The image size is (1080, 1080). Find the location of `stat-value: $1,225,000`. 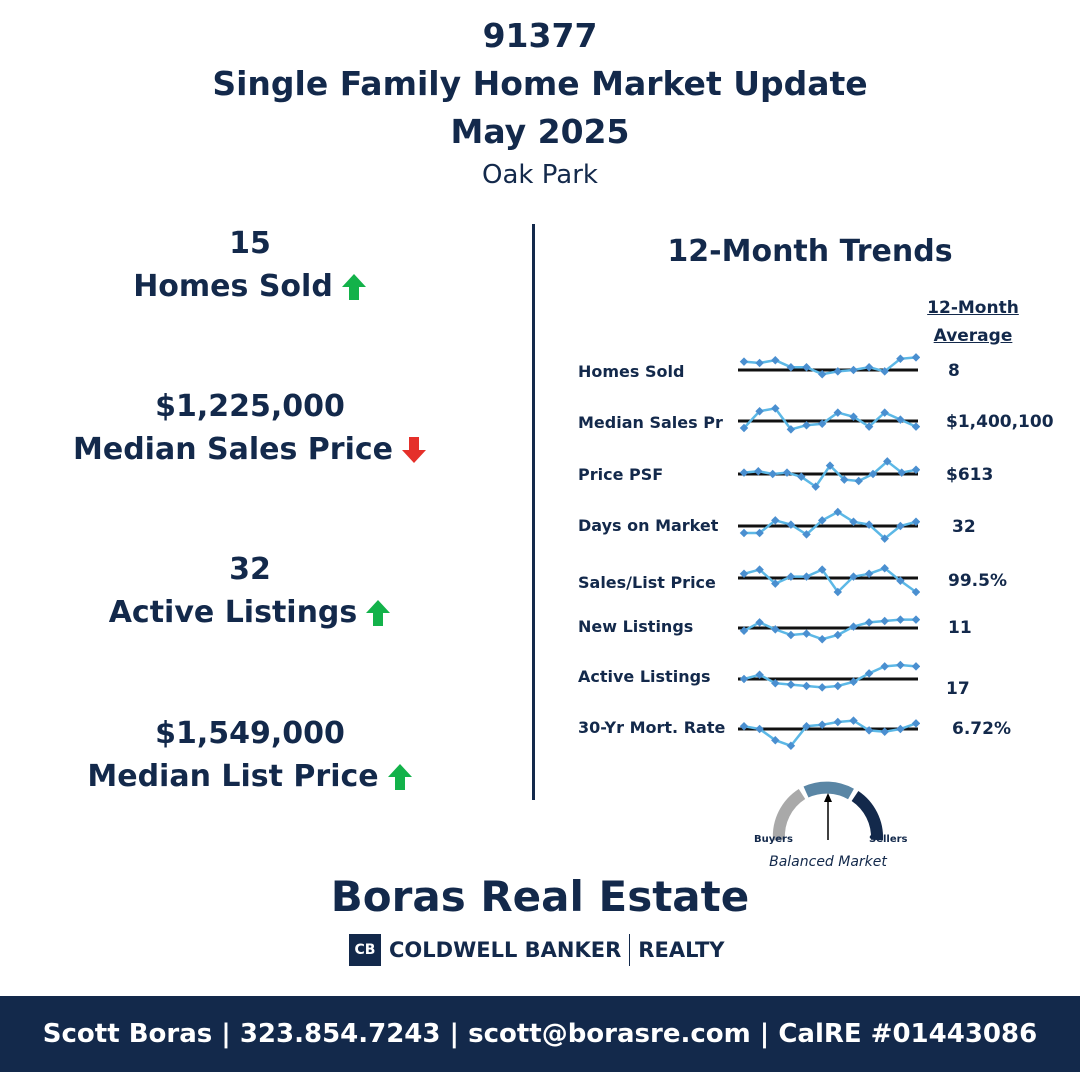

stat-value: $1,225,000 is located at coordinates (250, 406).